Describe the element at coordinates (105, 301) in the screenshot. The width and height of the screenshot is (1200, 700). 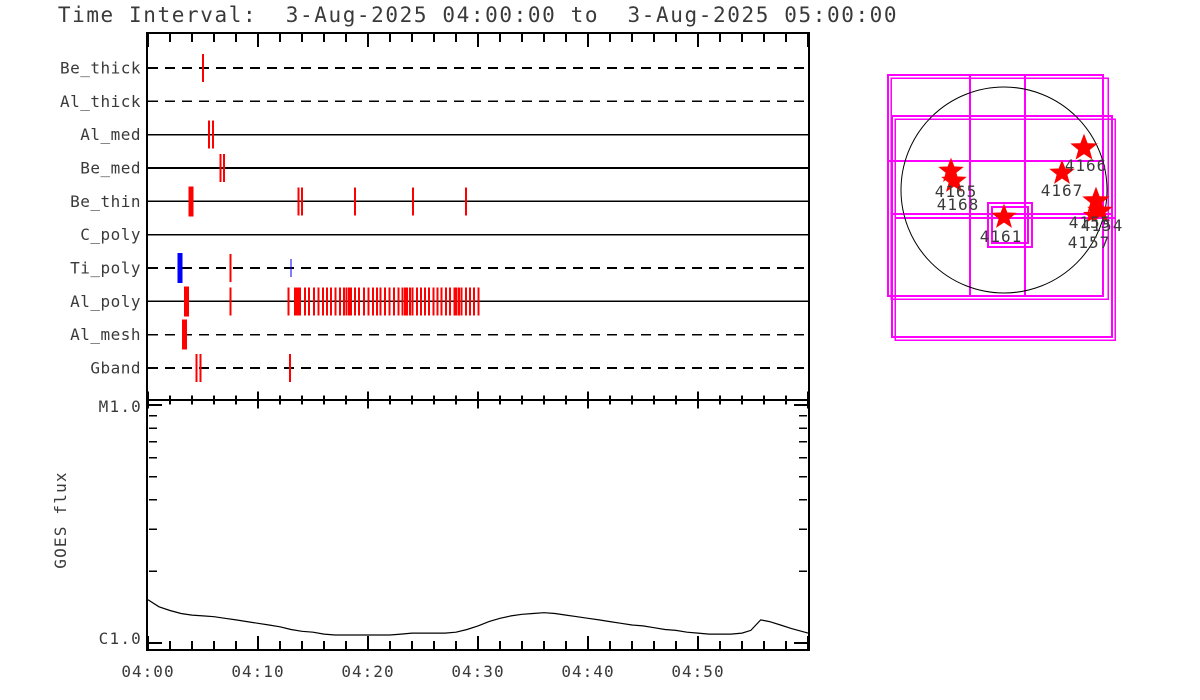
I see `row-label: Al_poly` at that location.